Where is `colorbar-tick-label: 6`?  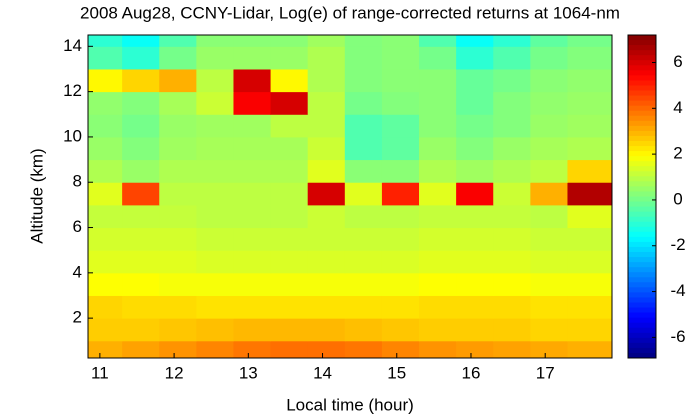
colorbar-tick-label: 6 is located at coordinates (677, 61).